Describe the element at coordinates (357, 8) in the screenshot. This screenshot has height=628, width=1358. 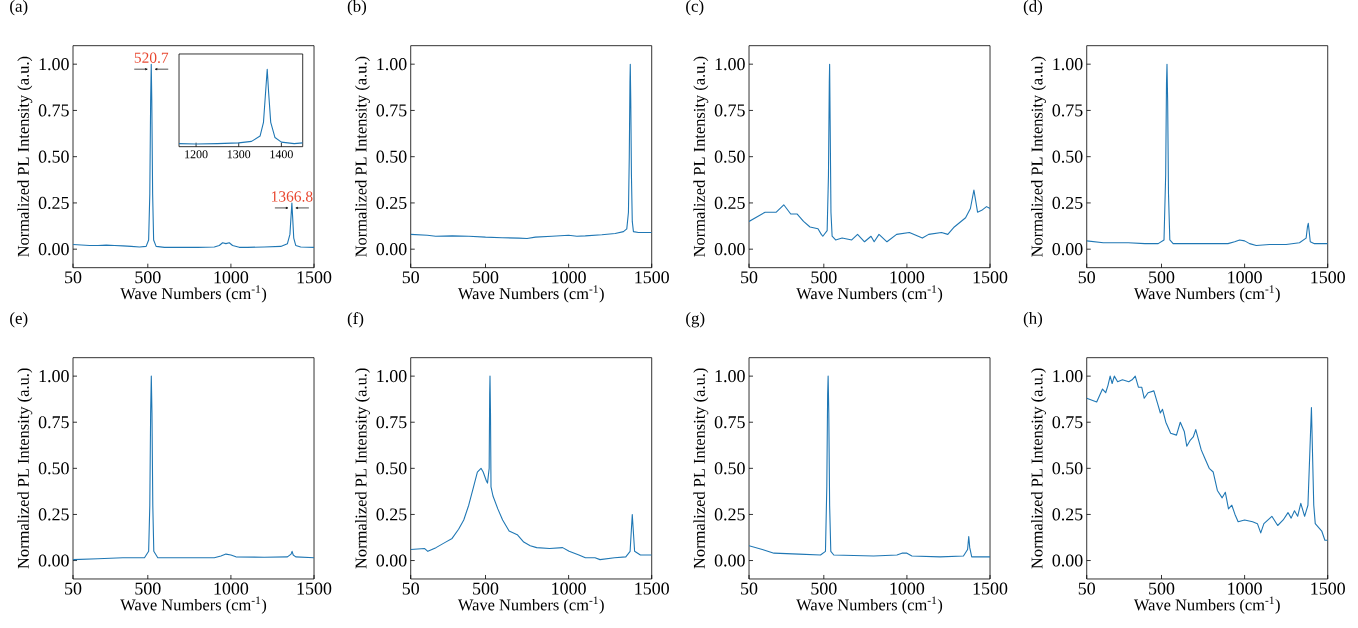
I see `chart-title: (b)` at that location.